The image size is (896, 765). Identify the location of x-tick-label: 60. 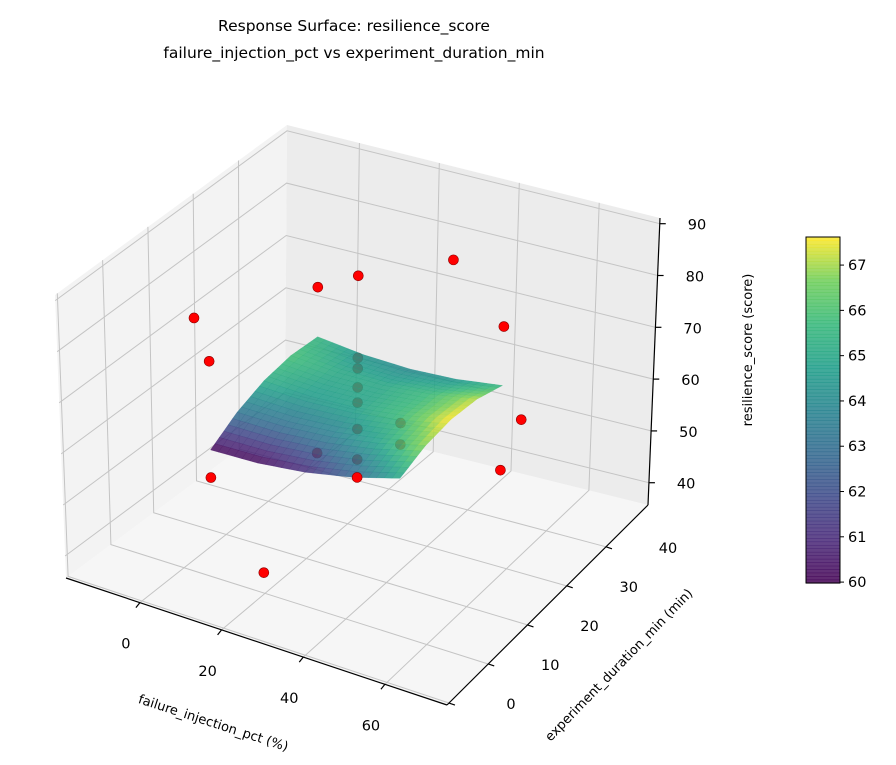
(371, 726).